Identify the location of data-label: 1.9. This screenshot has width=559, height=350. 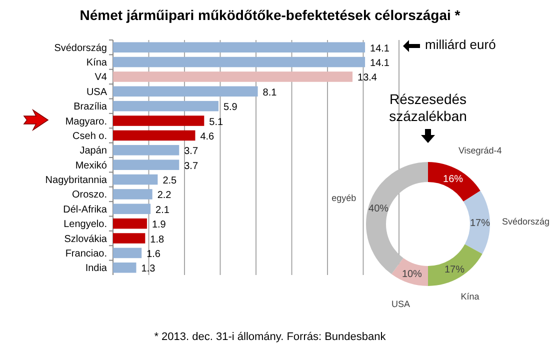
(159, 225).